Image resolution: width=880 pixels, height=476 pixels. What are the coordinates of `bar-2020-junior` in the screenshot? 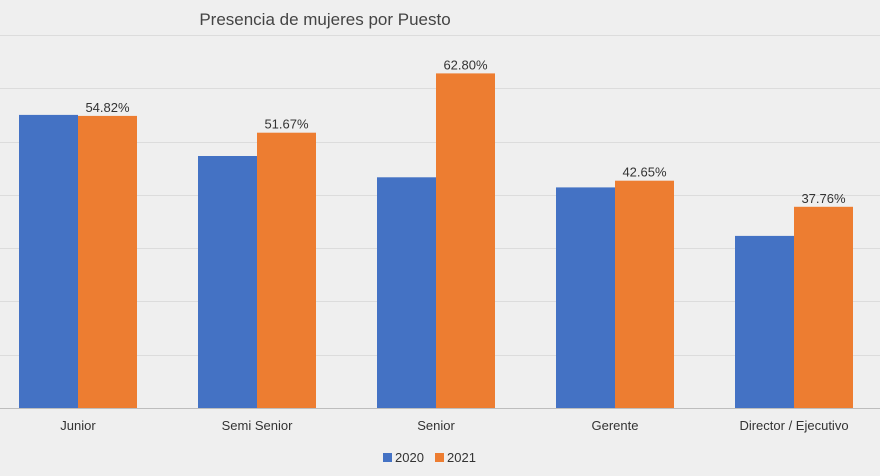 It's located at (48, 261).